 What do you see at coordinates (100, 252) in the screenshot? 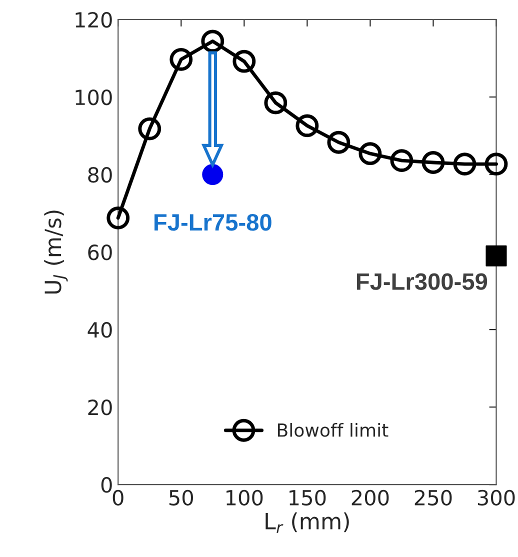
I see `y-tick-label: 60` at bounding box center [100, 252].